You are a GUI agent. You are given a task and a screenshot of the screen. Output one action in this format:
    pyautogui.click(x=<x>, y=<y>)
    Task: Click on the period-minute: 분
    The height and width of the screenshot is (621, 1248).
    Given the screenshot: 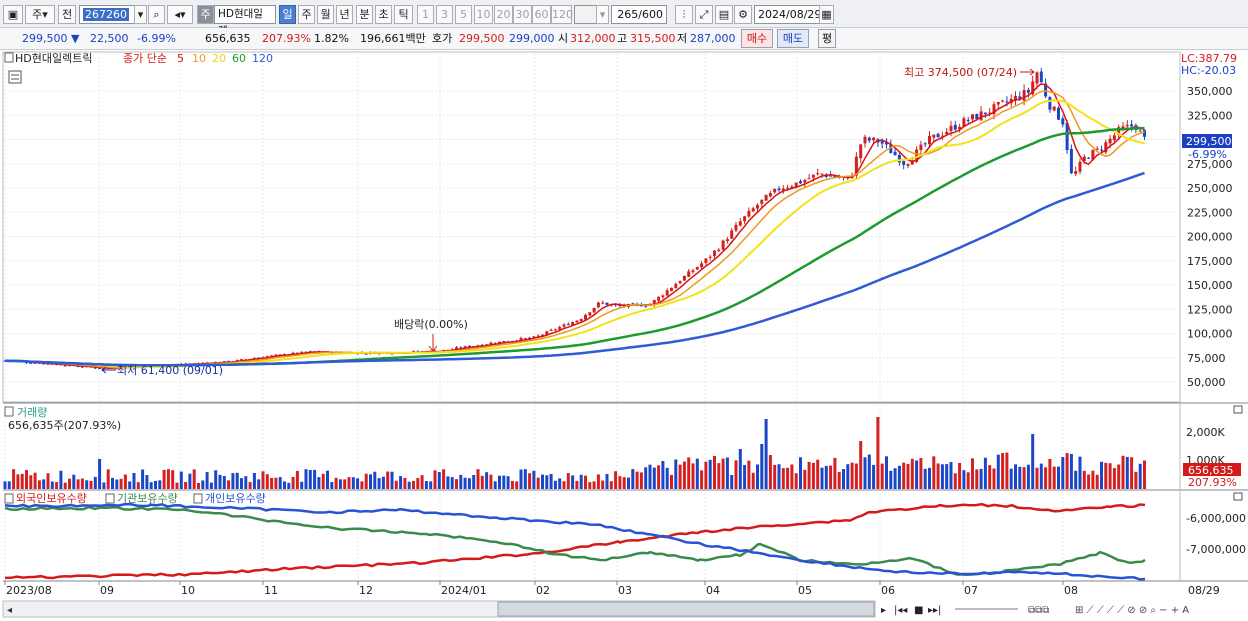 What is the action you would take?
    pyautogui.click(x=364, y=14)
    